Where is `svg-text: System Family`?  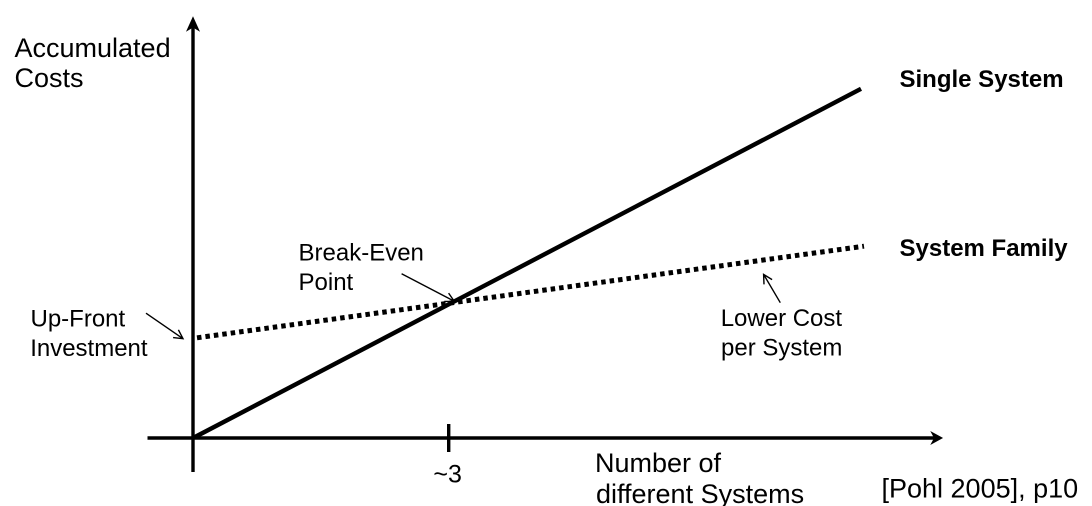 svg-text: System Family is located at coordinates (984, 248).